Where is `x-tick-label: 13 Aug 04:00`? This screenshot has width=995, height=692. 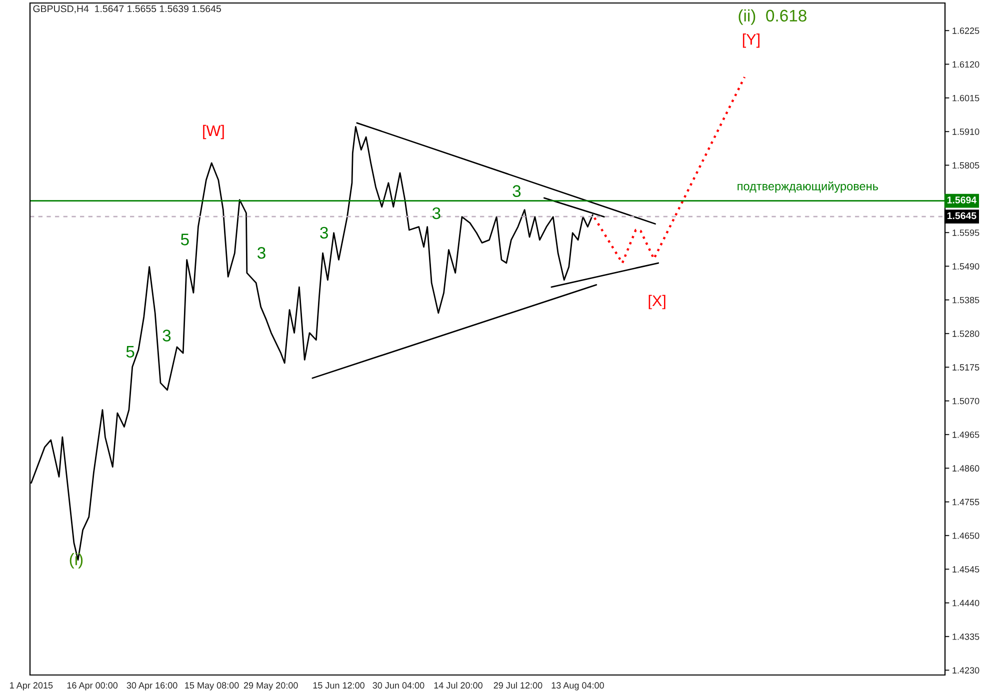 x-tick-label: 13 Aug 04:00 is located at coordinates (578, 686).